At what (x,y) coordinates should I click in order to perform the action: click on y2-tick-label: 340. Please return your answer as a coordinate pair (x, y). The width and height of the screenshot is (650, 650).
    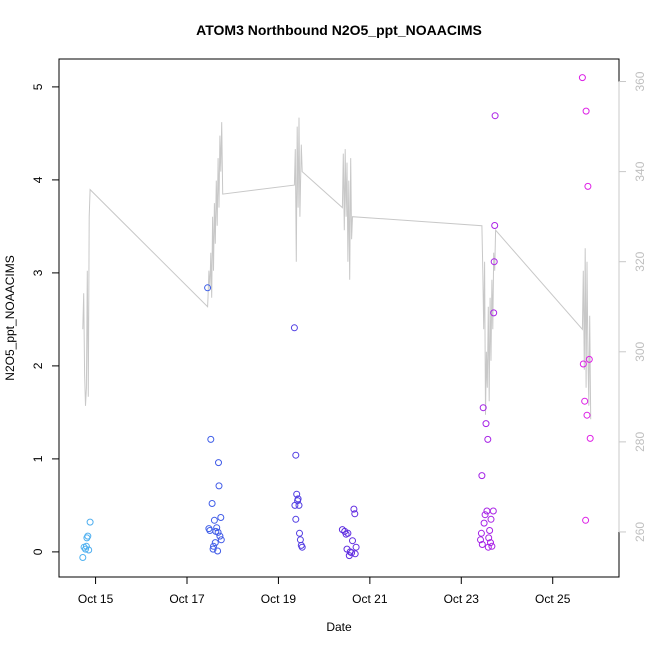
    Looking at the image, I should click on (640, 171).